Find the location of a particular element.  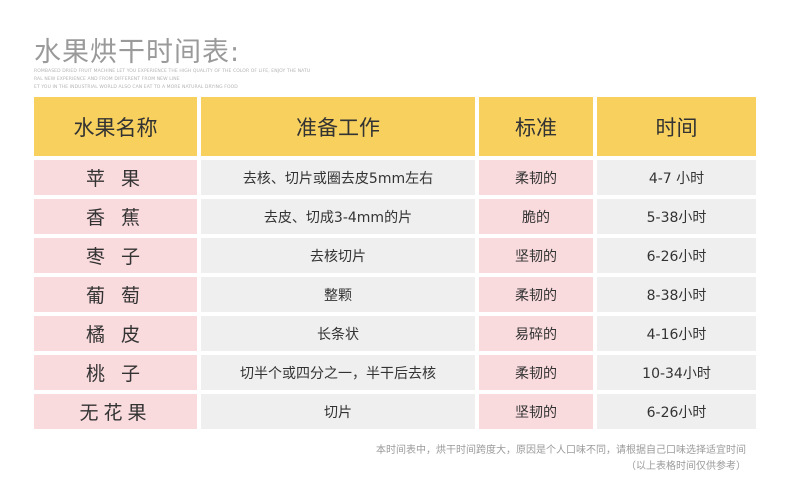

table-row: 香 蕉 去皮、切成3-4mm的片 脆的 5-38小时 is located at coordinates (395, 216).